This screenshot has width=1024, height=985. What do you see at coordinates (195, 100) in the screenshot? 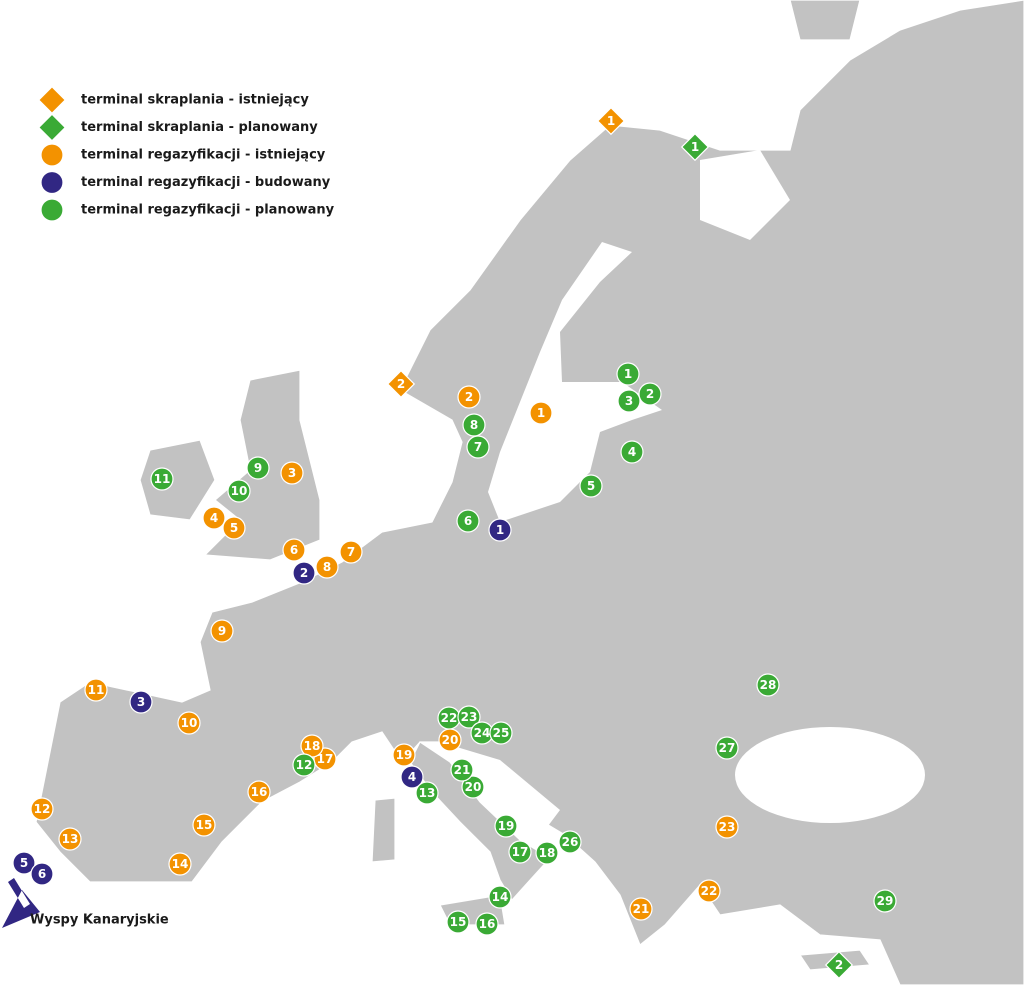
I see `legend-label: terminal skraplania - istniejący` at bounding box center [195, 100].